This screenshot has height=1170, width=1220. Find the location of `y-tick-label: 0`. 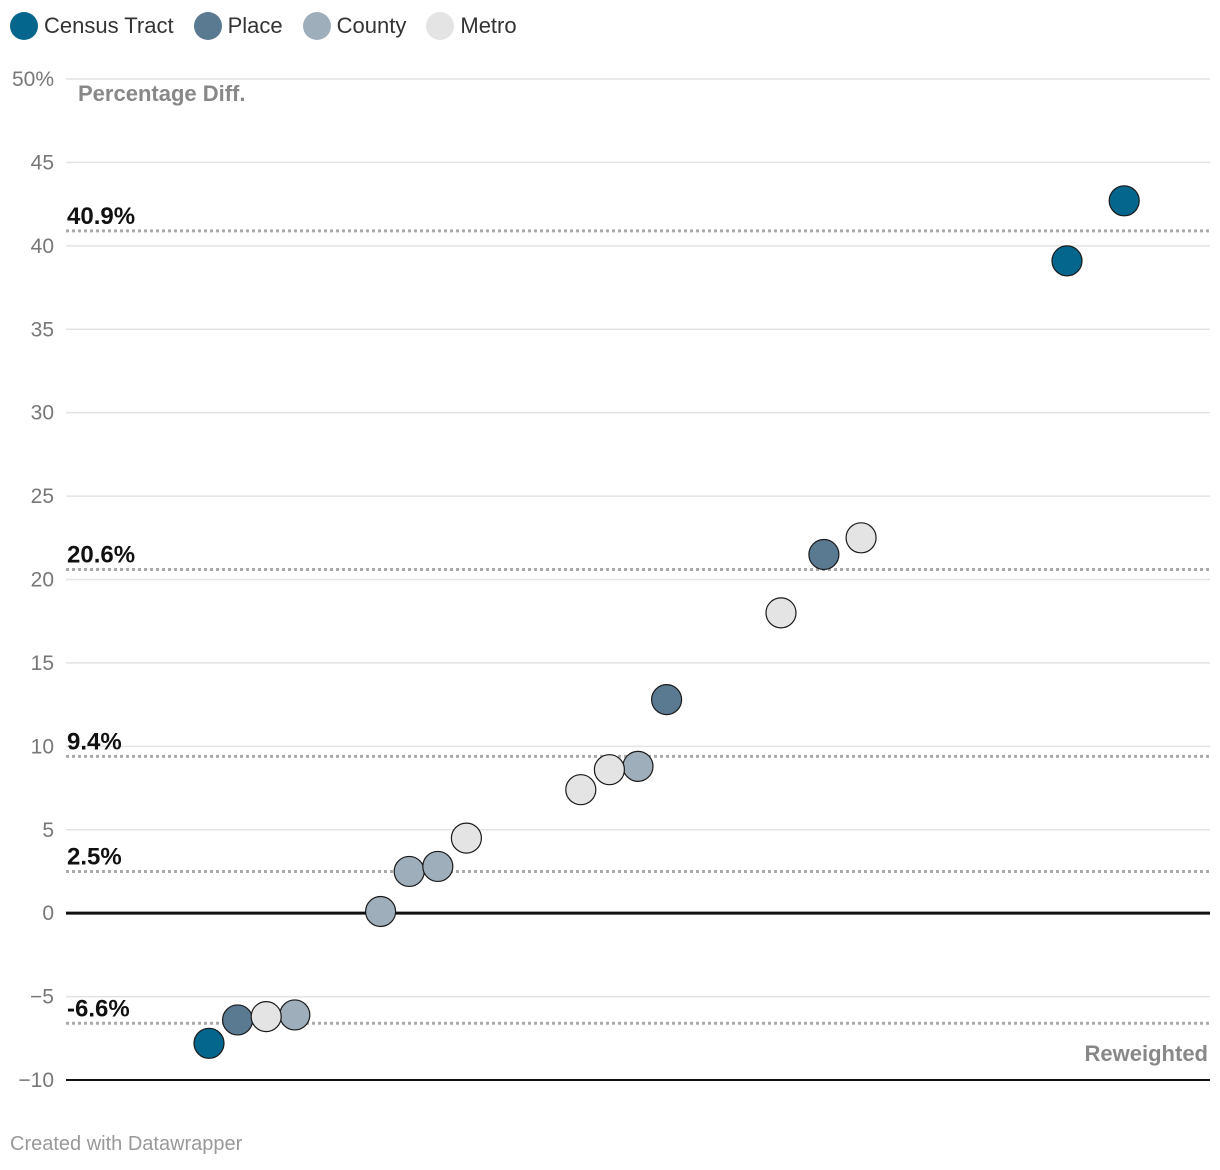

y-tick-label: 0 is located at coordinates (48, 913).